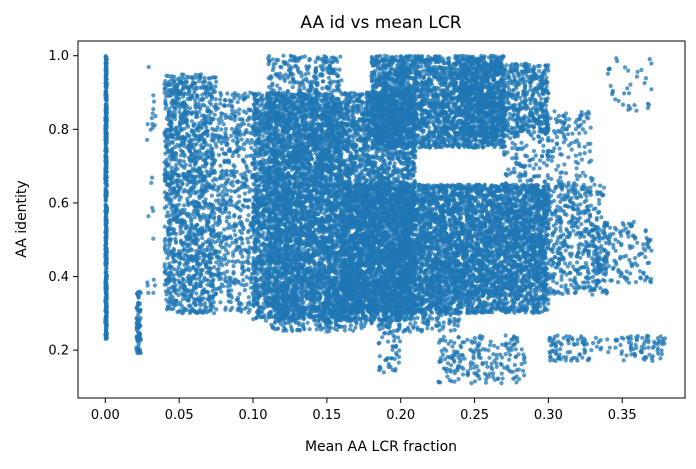 The width and height of the screenshot is (696, 469). Describe the element at coordinates (380, 23) in the screenshot. I see `chart-title: AA id vs mean LCR` at that location.